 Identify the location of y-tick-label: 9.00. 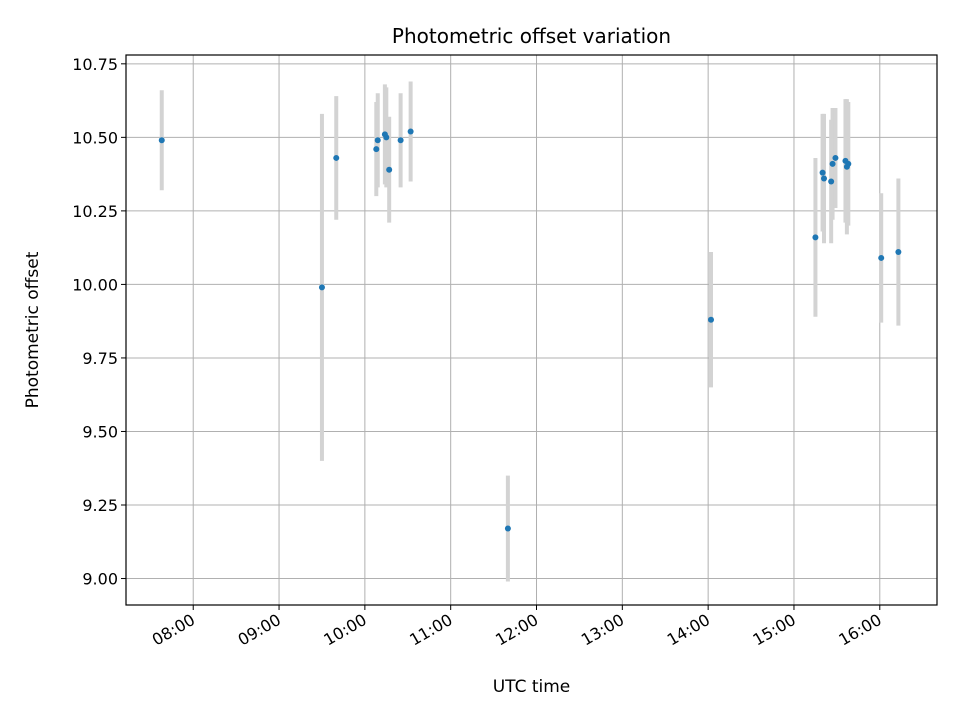
(100, 579).